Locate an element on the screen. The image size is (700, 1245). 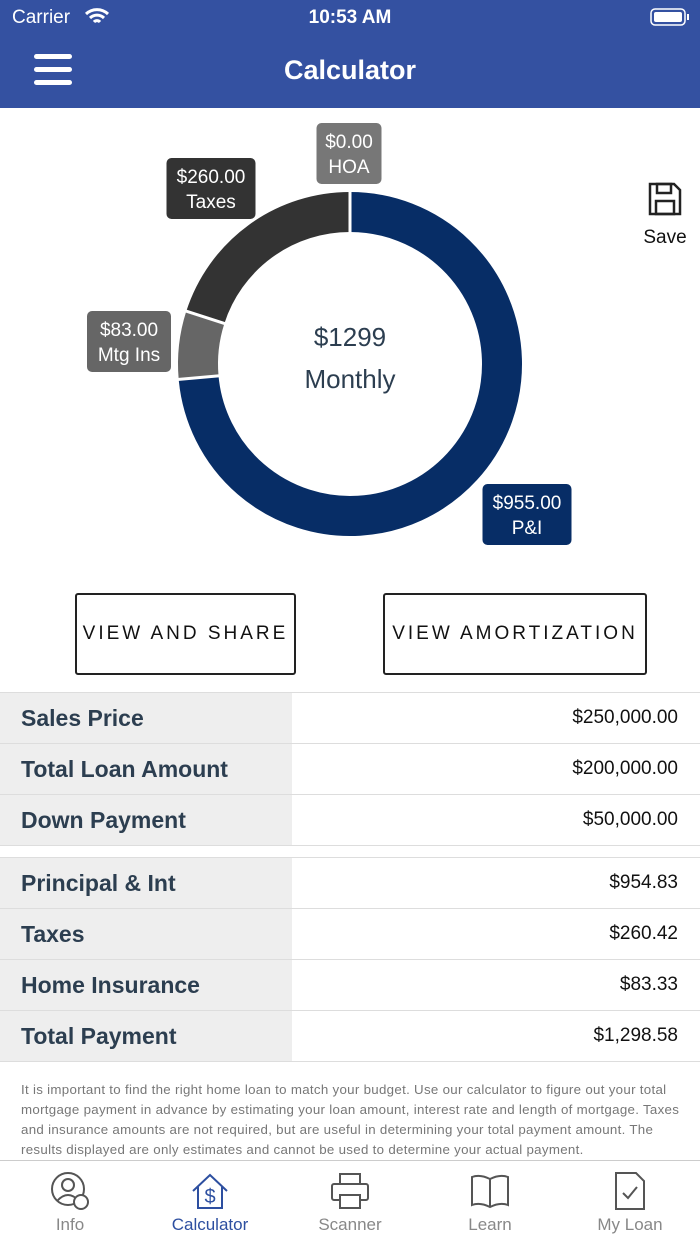
row-value: $250,000.00 is located at coordinates (625, 717).